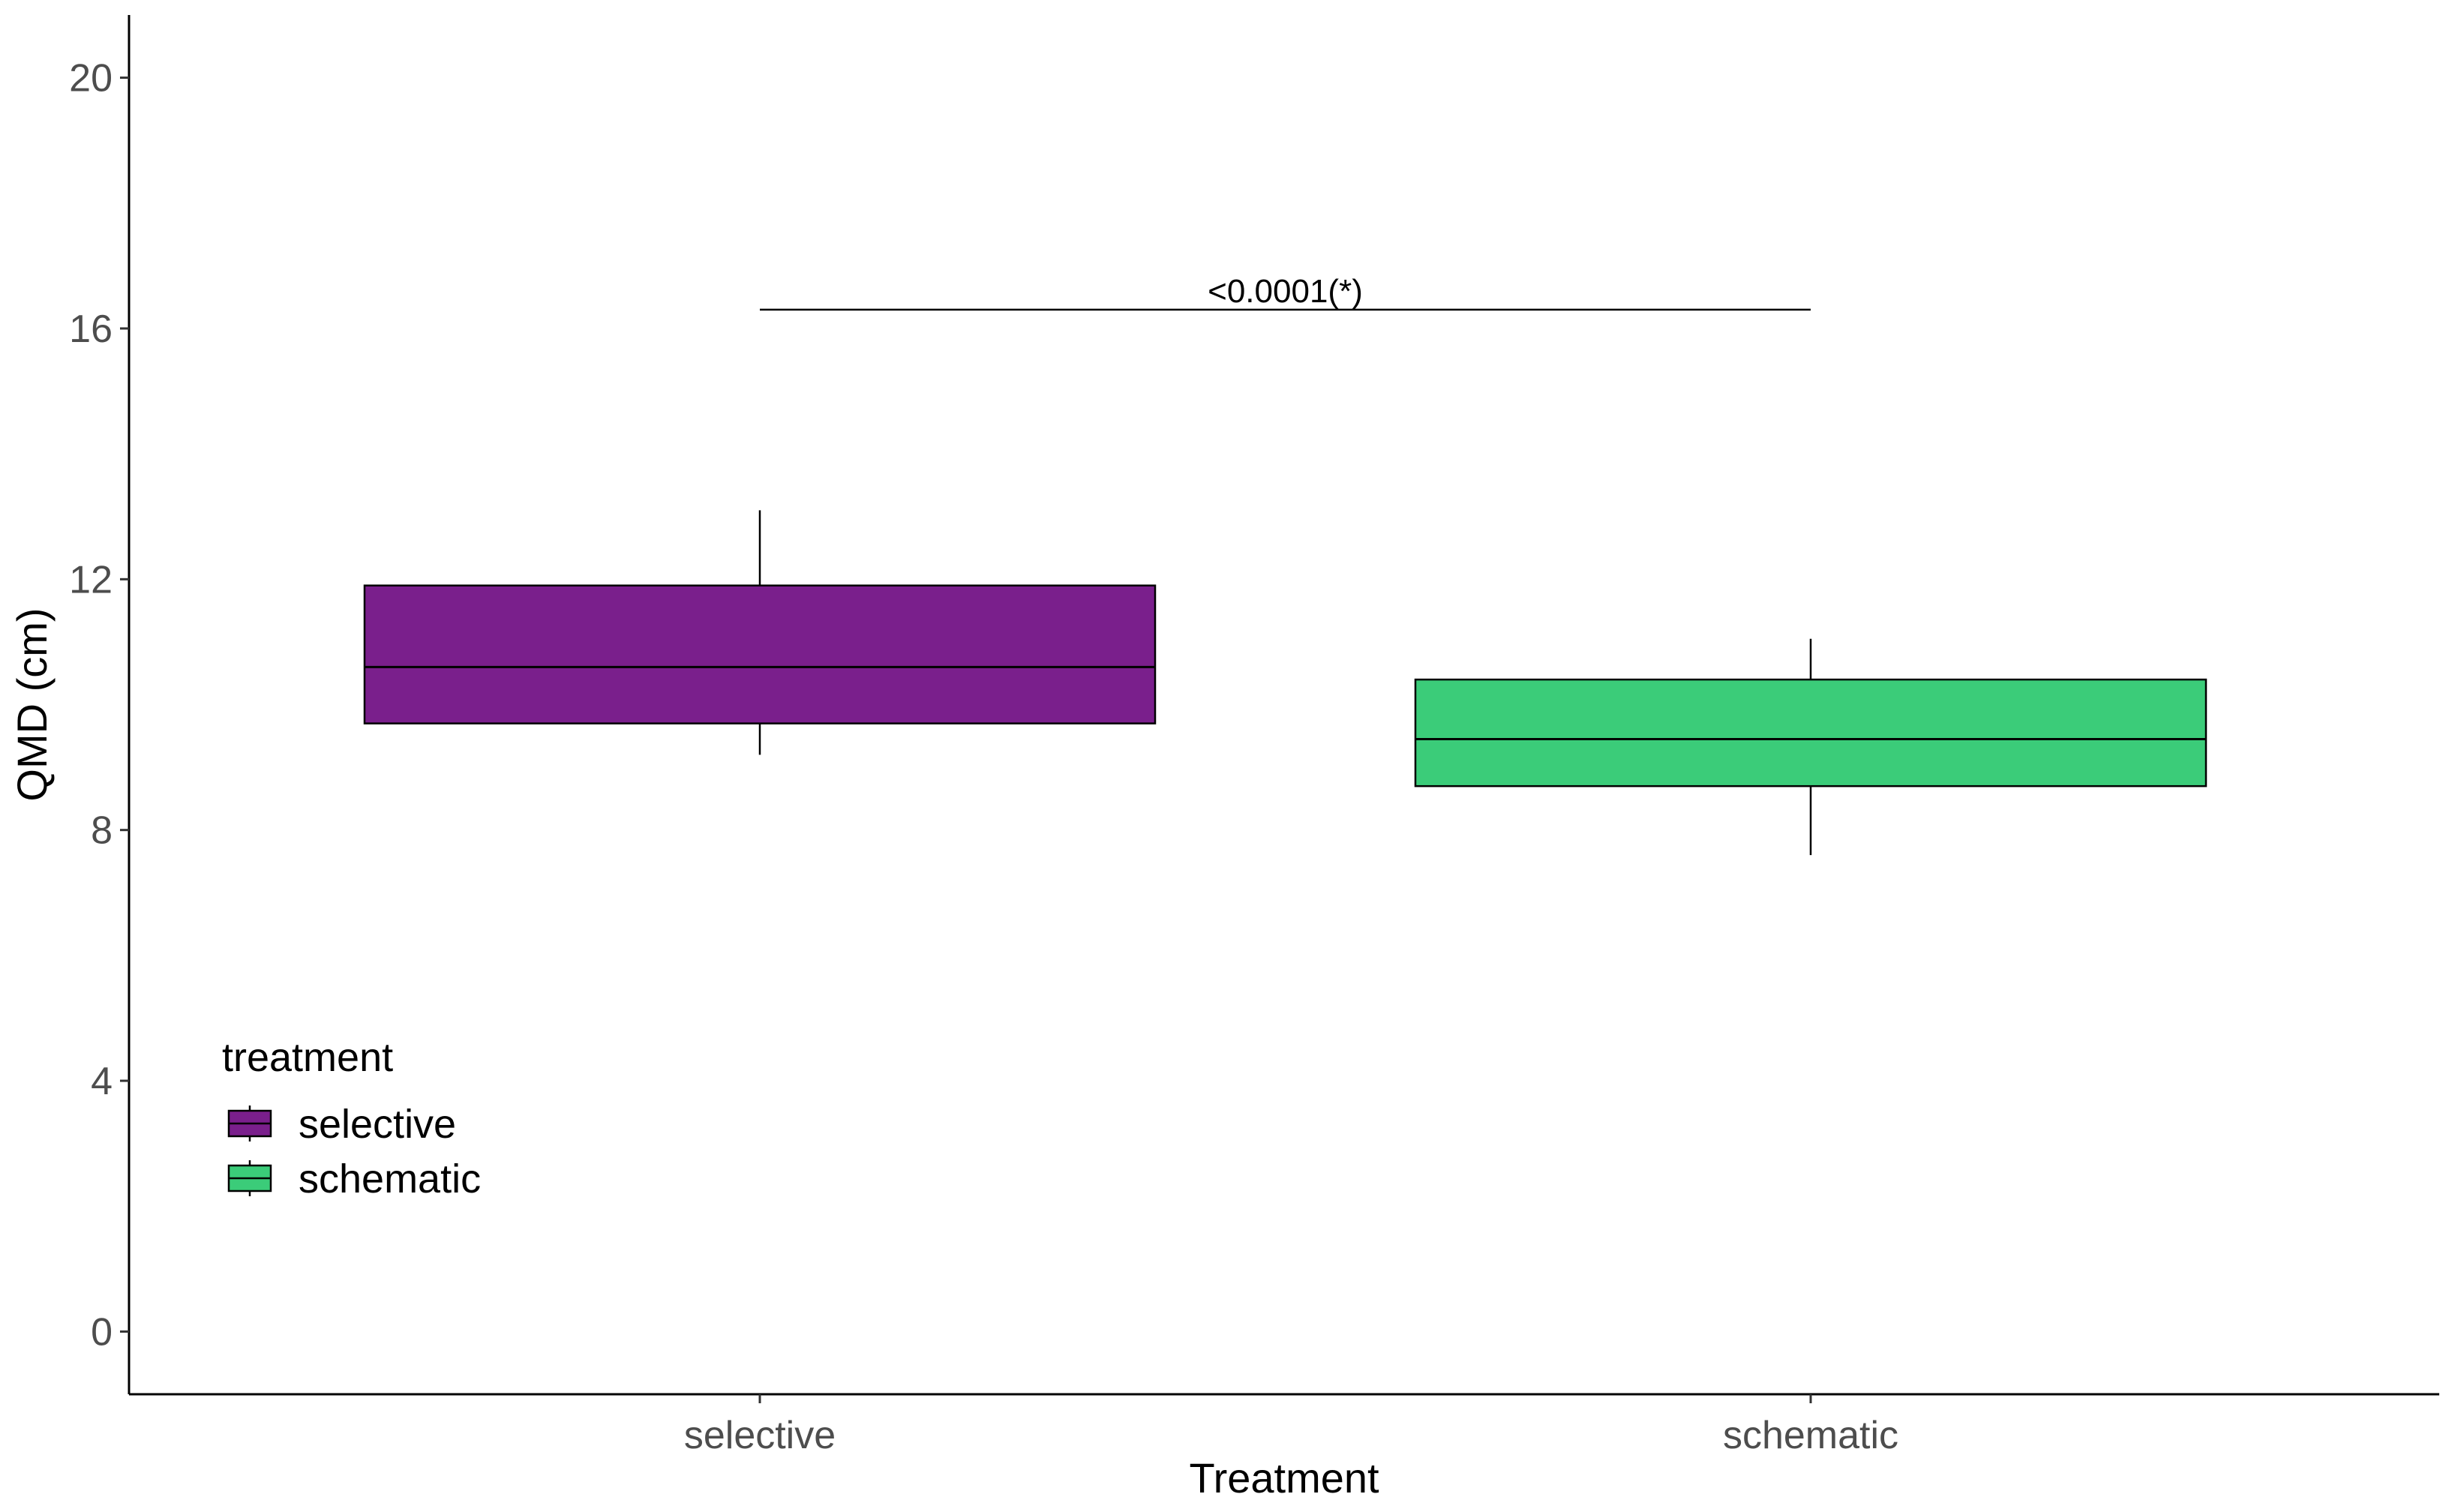 This screenshot has height=1512, width=2452. I want to click on legend-item-schematic: schematic, so click(354, 1179).